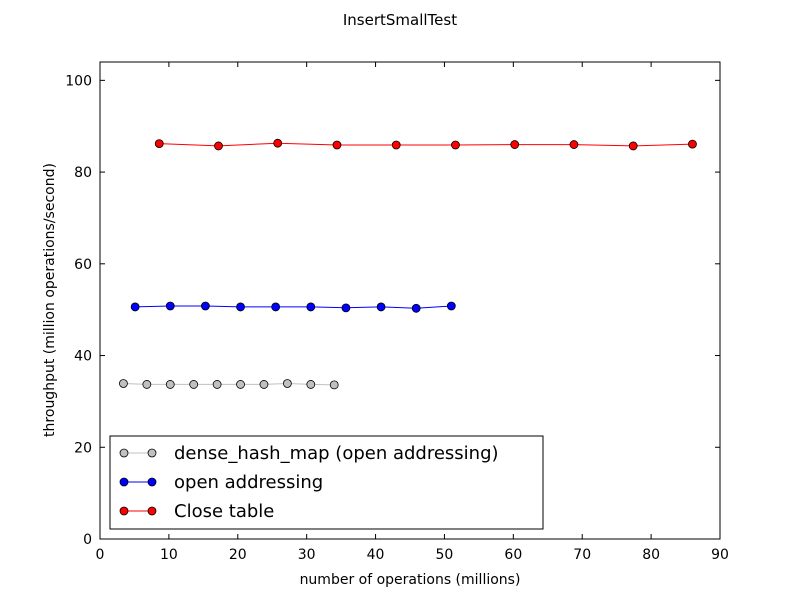  Describe the element at coordinates (445, 555) in the screenshot. I see `x-tick-label: 50` at that location.